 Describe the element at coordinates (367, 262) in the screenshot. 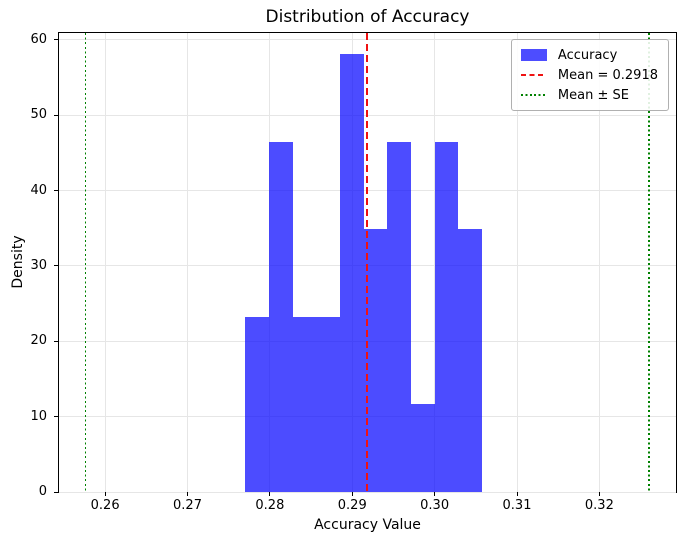

I see `mean-line` at that location.